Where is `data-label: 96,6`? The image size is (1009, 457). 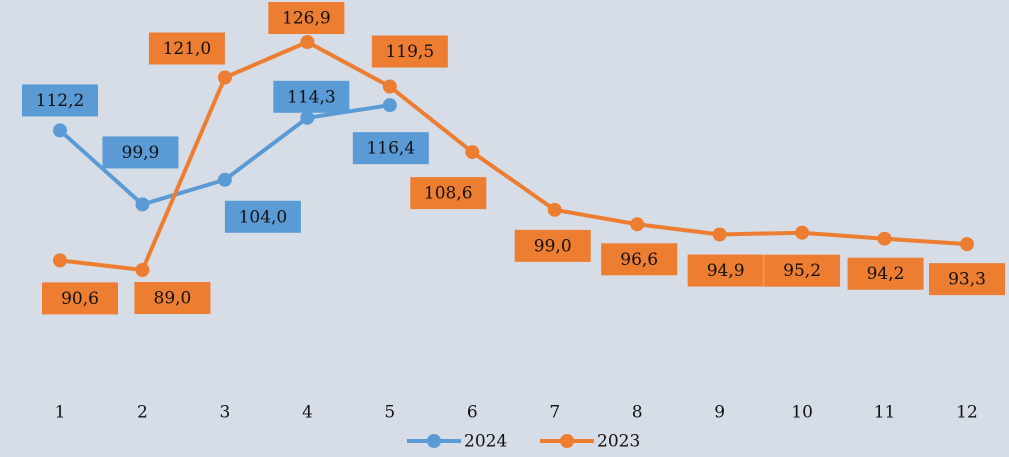 data-label: 96,6 is located at coordinates (639, 260).